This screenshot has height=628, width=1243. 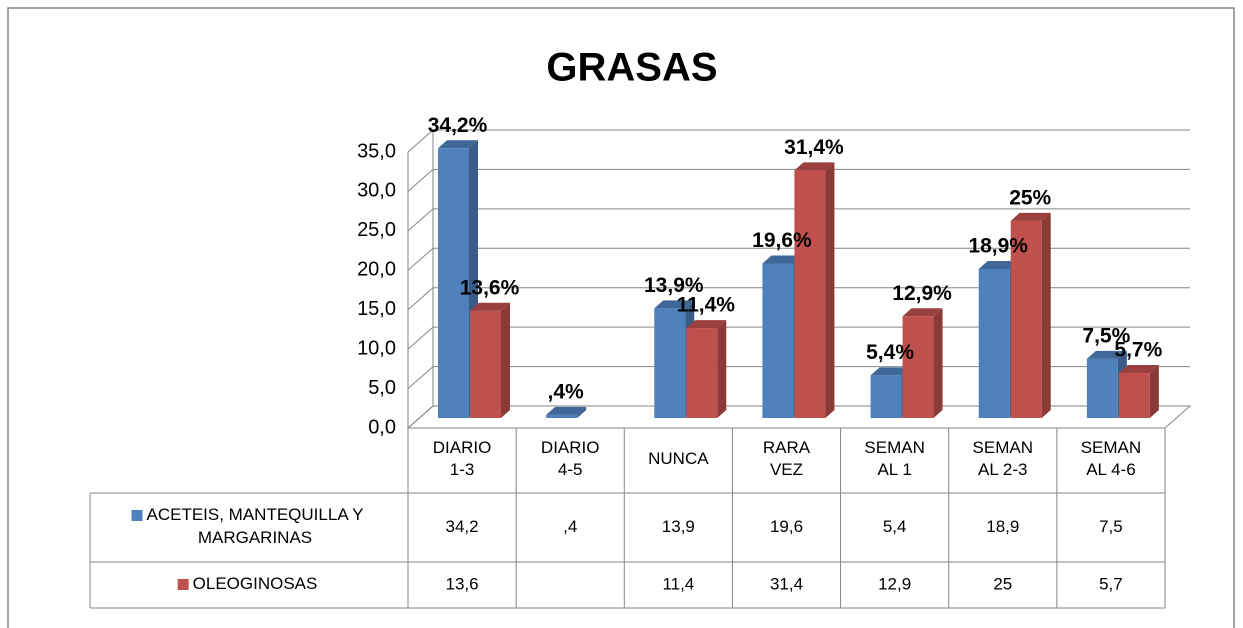 What do you see at coordinates (570, 526) in the screenshot?
I see `table-value: ,4` at bounding box center [570, 526].